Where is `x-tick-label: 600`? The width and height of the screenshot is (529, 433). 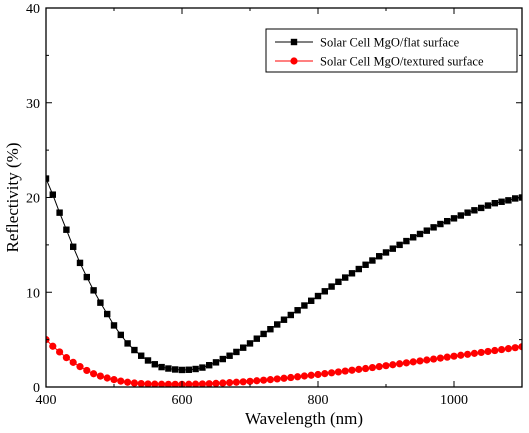 x-tick-label: 600 is located at coordinates (182, 400).